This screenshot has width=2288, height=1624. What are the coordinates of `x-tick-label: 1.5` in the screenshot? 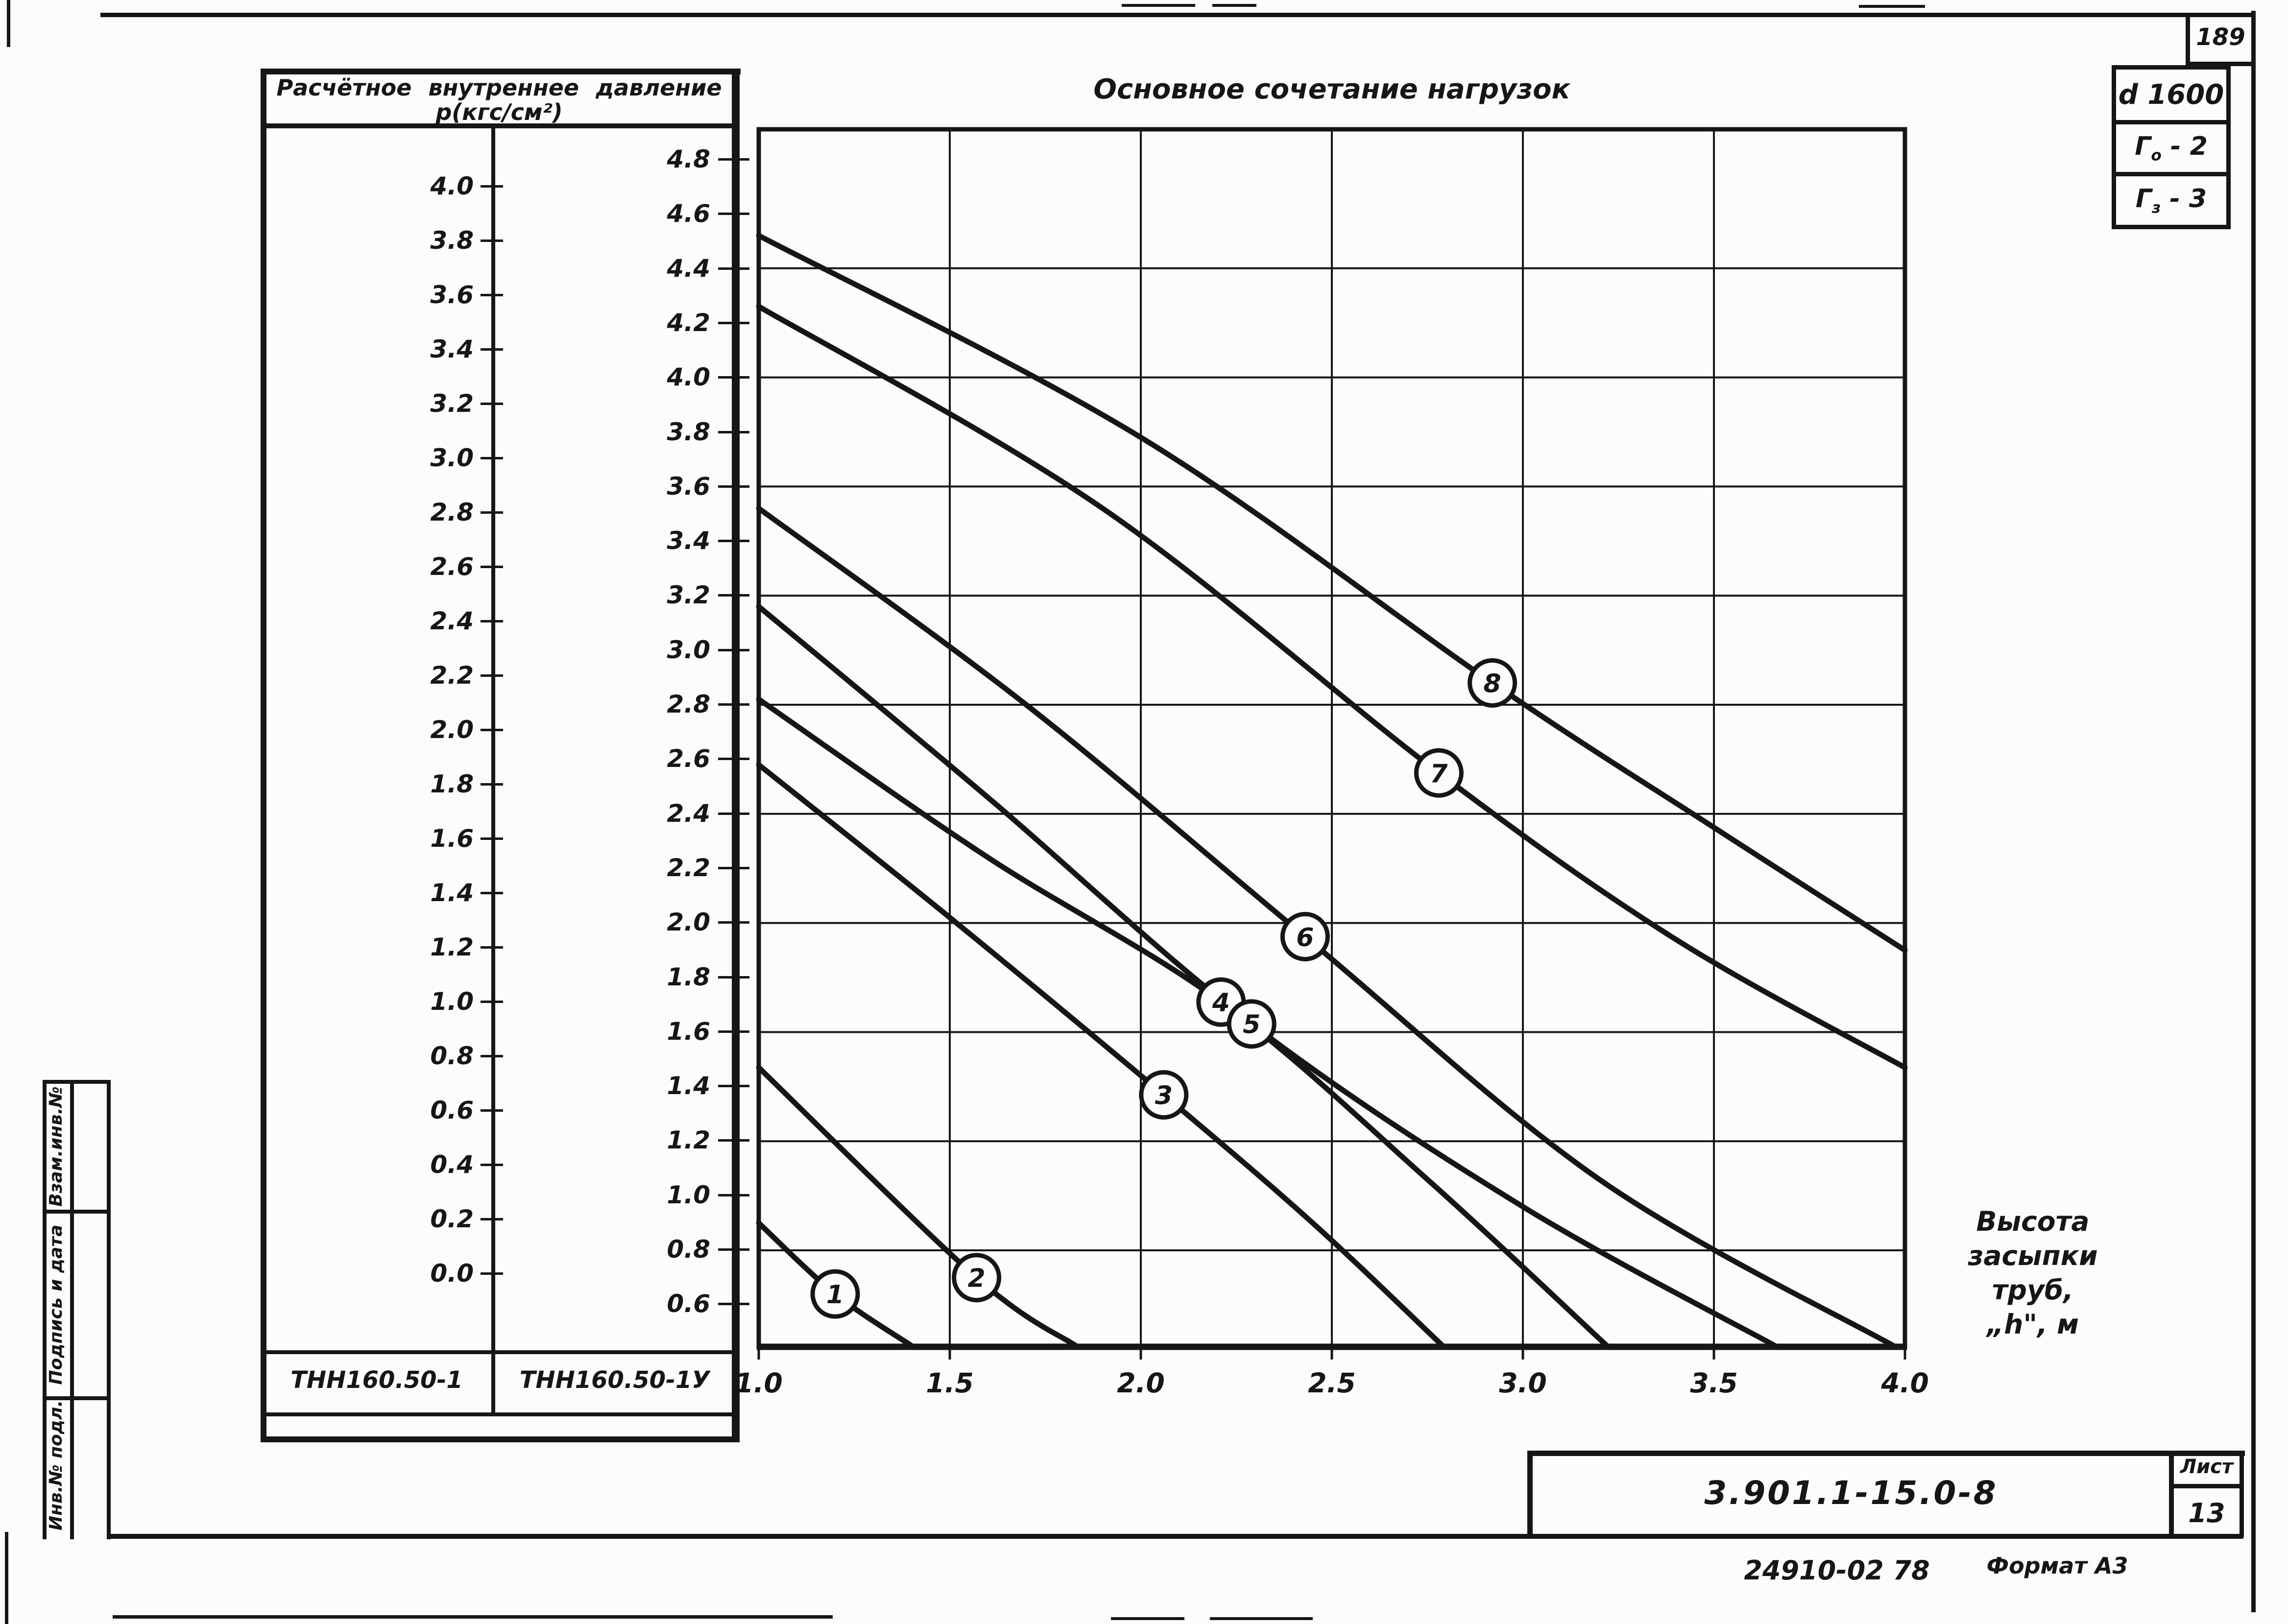 It's located at (950, 1383).